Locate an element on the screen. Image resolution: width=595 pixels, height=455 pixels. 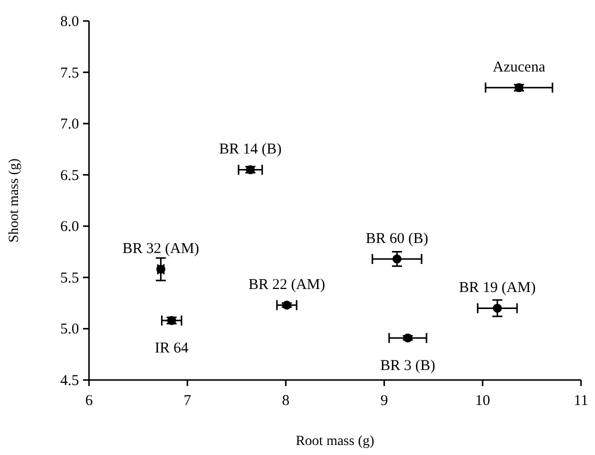
x-tick-label: 9 is located at coordinates (384, 401).